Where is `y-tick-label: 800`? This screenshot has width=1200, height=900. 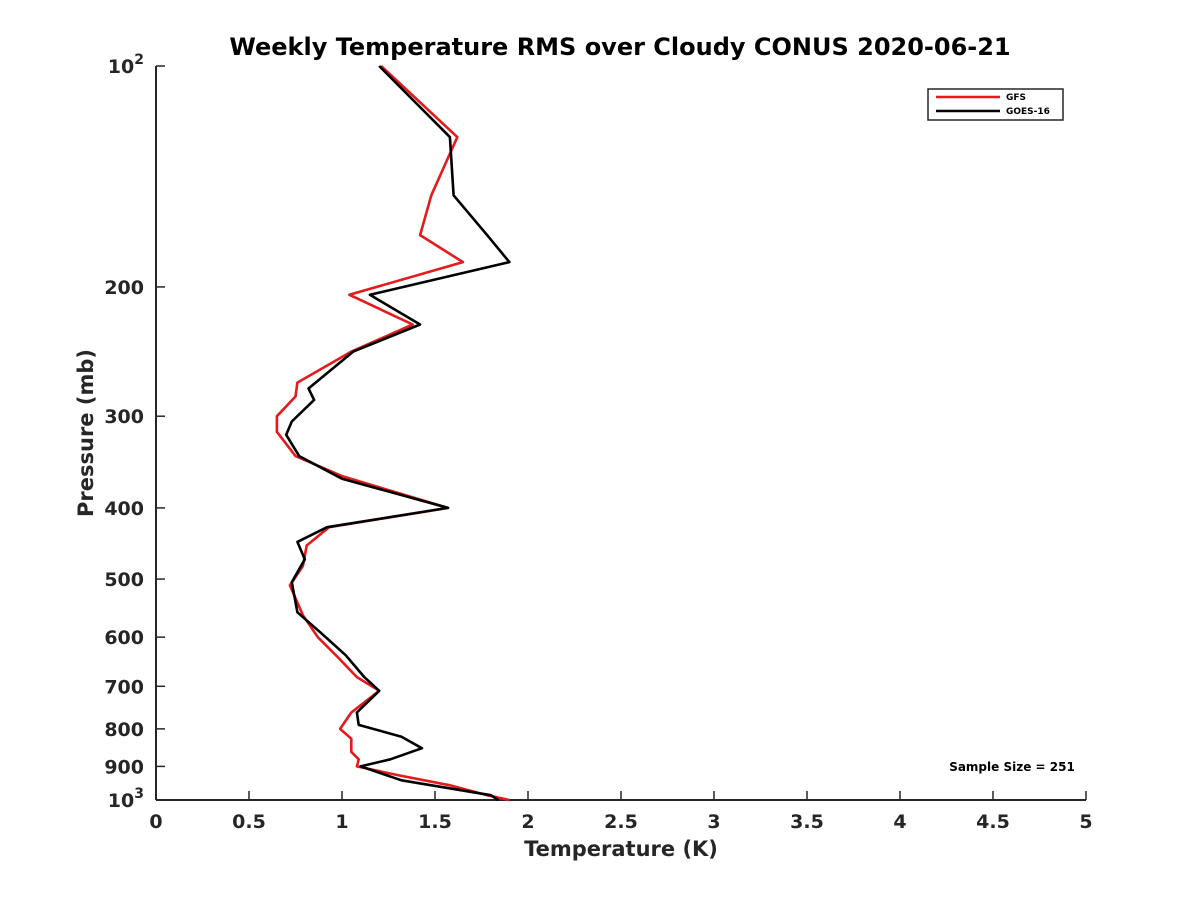 y-tick-label: 800 is located at coordinates (124, 730).